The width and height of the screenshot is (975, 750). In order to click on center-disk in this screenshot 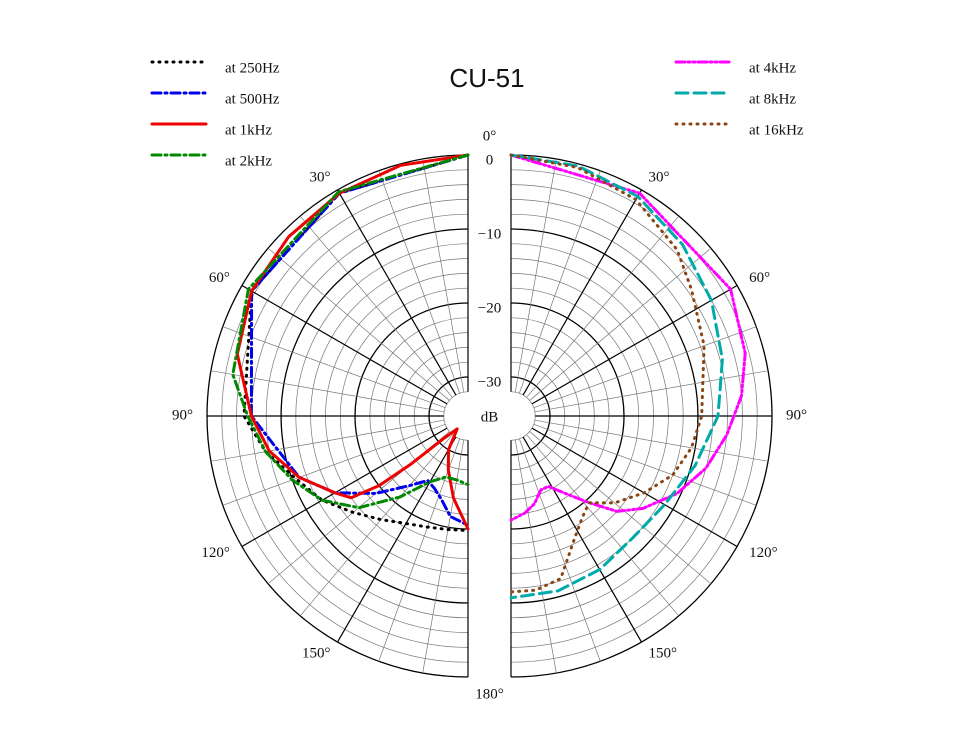, I will do `click(489, 416)`.